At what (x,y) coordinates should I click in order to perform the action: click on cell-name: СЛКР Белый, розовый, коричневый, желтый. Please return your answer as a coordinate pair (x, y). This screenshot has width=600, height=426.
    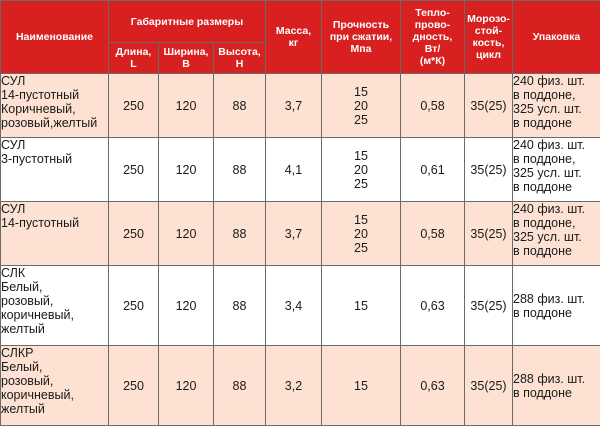
    Looking at the image, I should click on (55, 386).